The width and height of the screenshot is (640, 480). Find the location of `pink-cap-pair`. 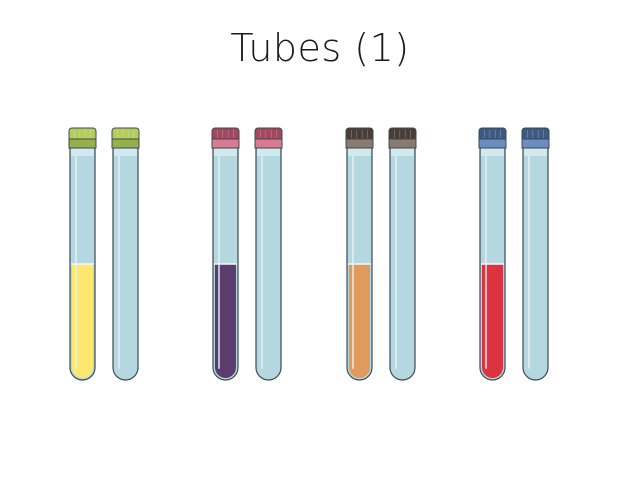

pink-cap-pair is located at coordinates (247, 254).